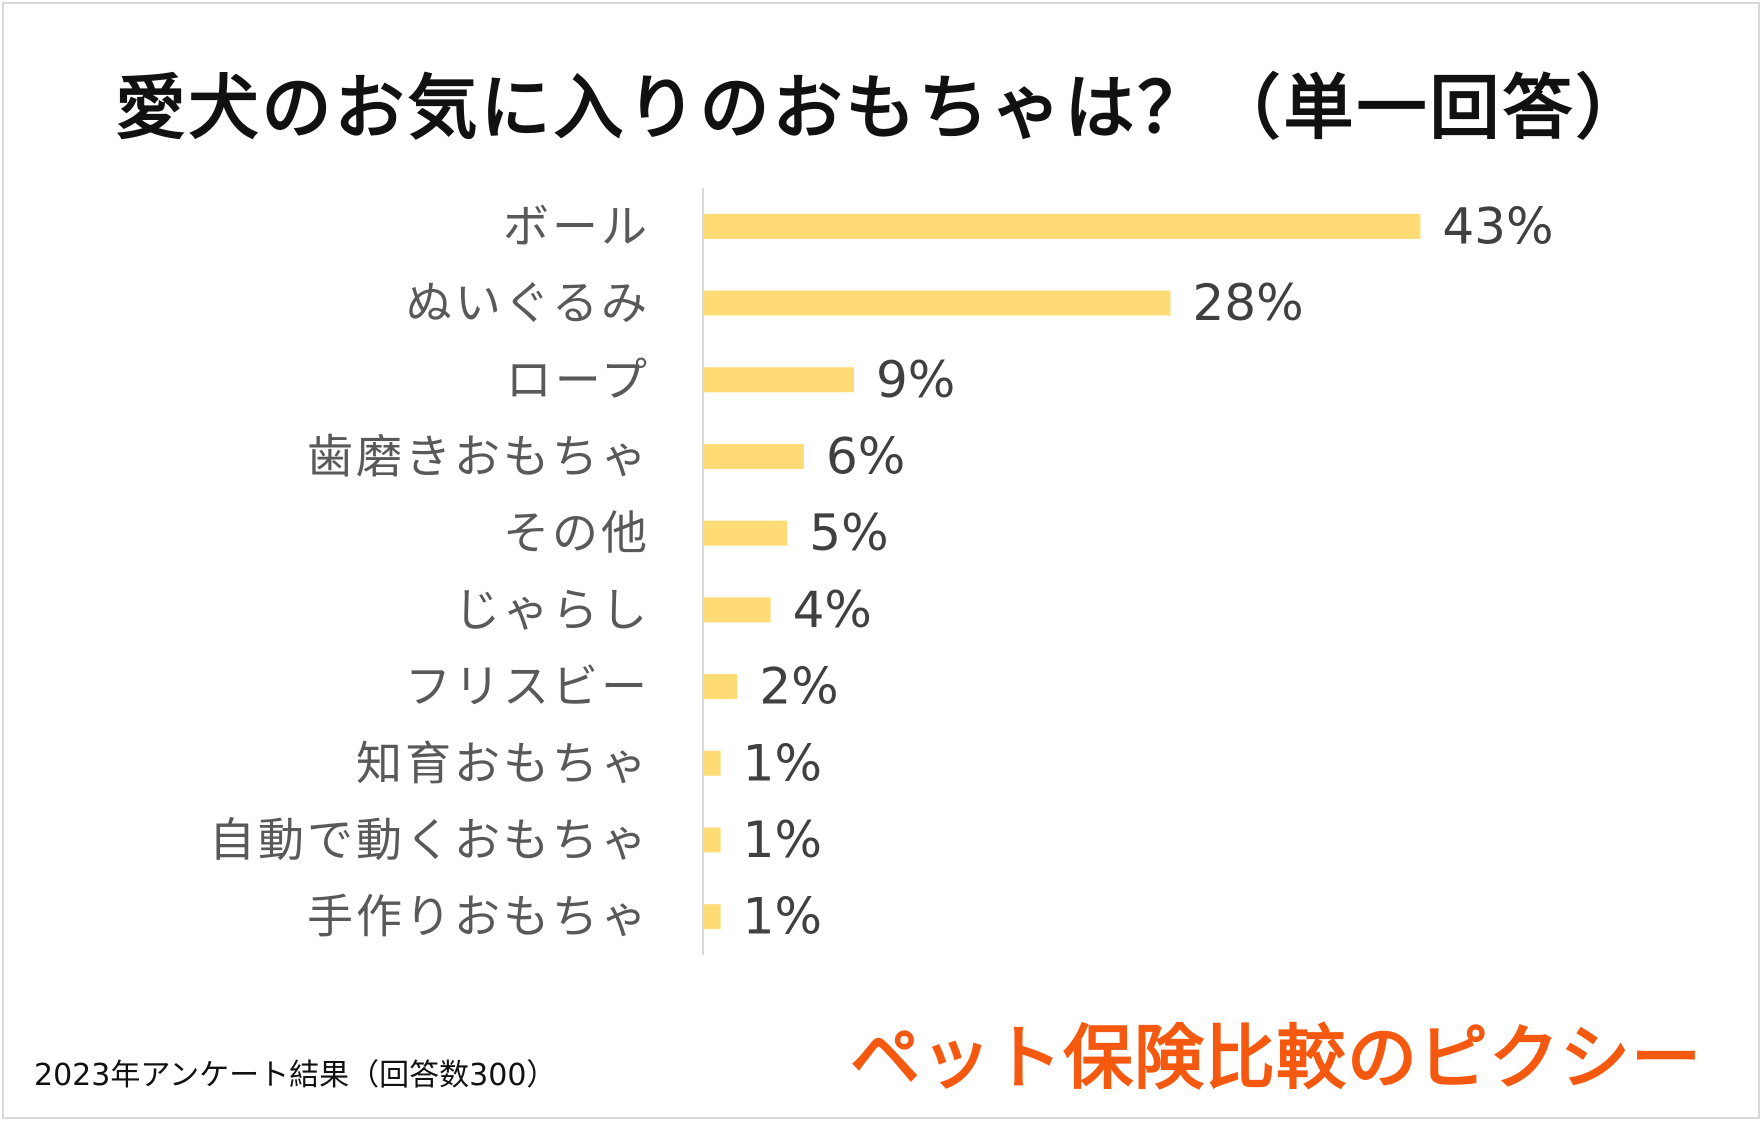  What do you see at coordinates (478, 917) in the screenshot?
I see `category-label-10: 手作りおもちゃ` at bounding box center [478, 917].